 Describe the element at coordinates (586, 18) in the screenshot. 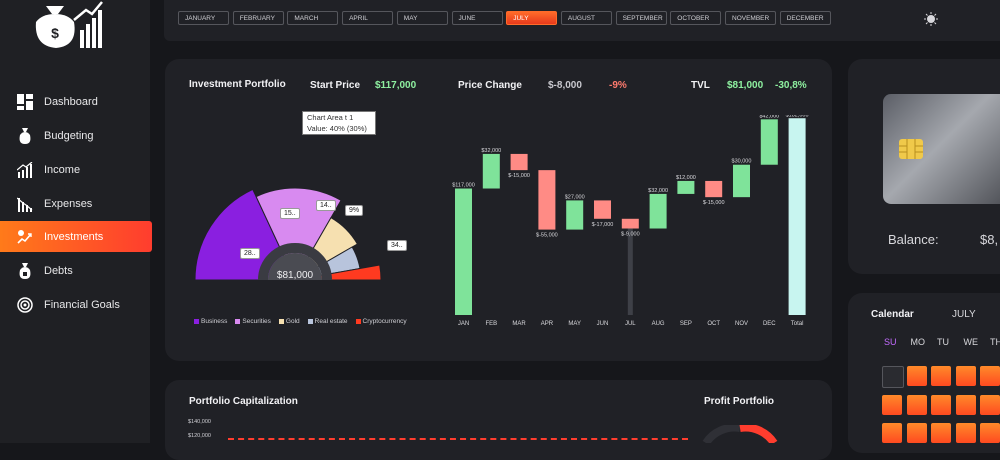

I see `month-tab-august: AUGUST` at that location.